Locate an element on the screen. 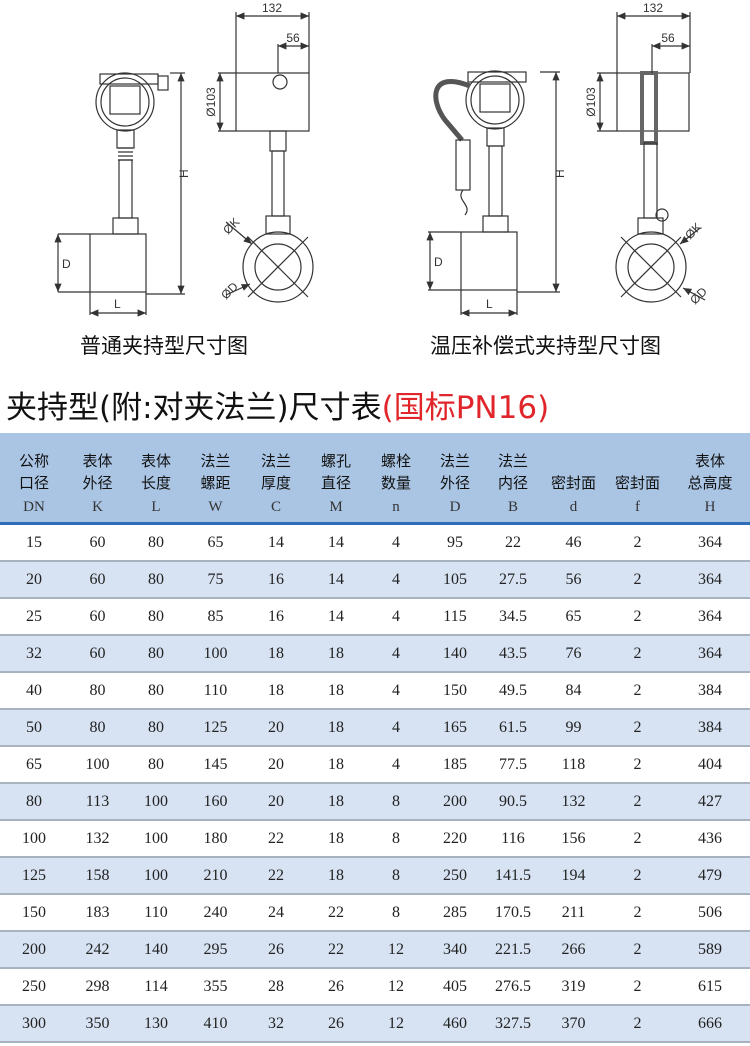 This screenshot has width=750, height=1046. table-row: 15 60 80 65 14 14 4 95 22 46 2 364 is located at coordinates (375, 542).